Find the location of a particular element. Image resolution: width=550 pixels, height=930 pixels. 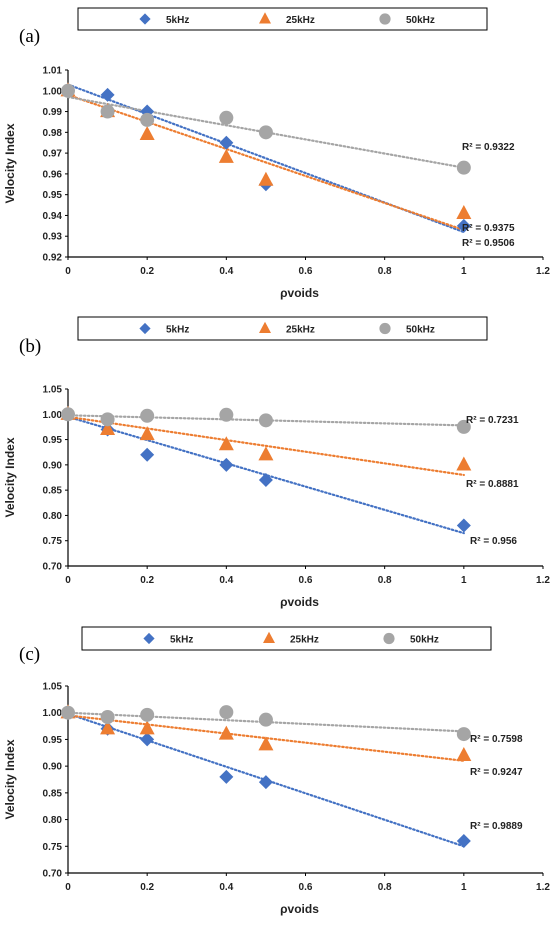

y-tick-label: 1.05 is located at coordinates (53, 687).